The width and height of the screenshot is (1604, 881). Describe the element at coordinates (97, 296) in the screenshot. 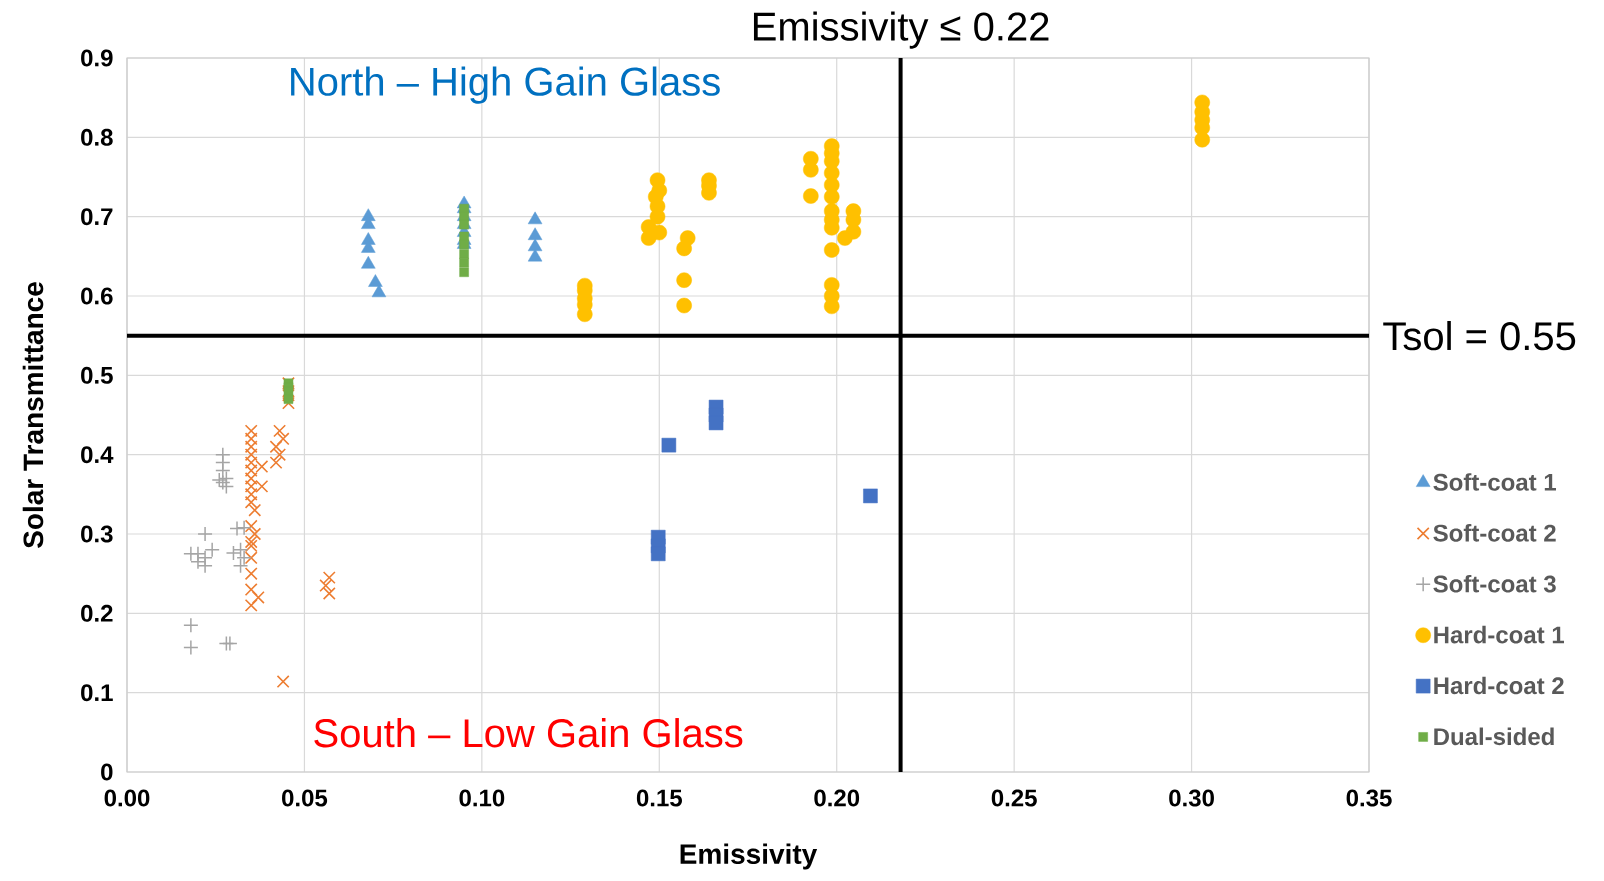

I see `y-tick-label: 0.6` at that location.